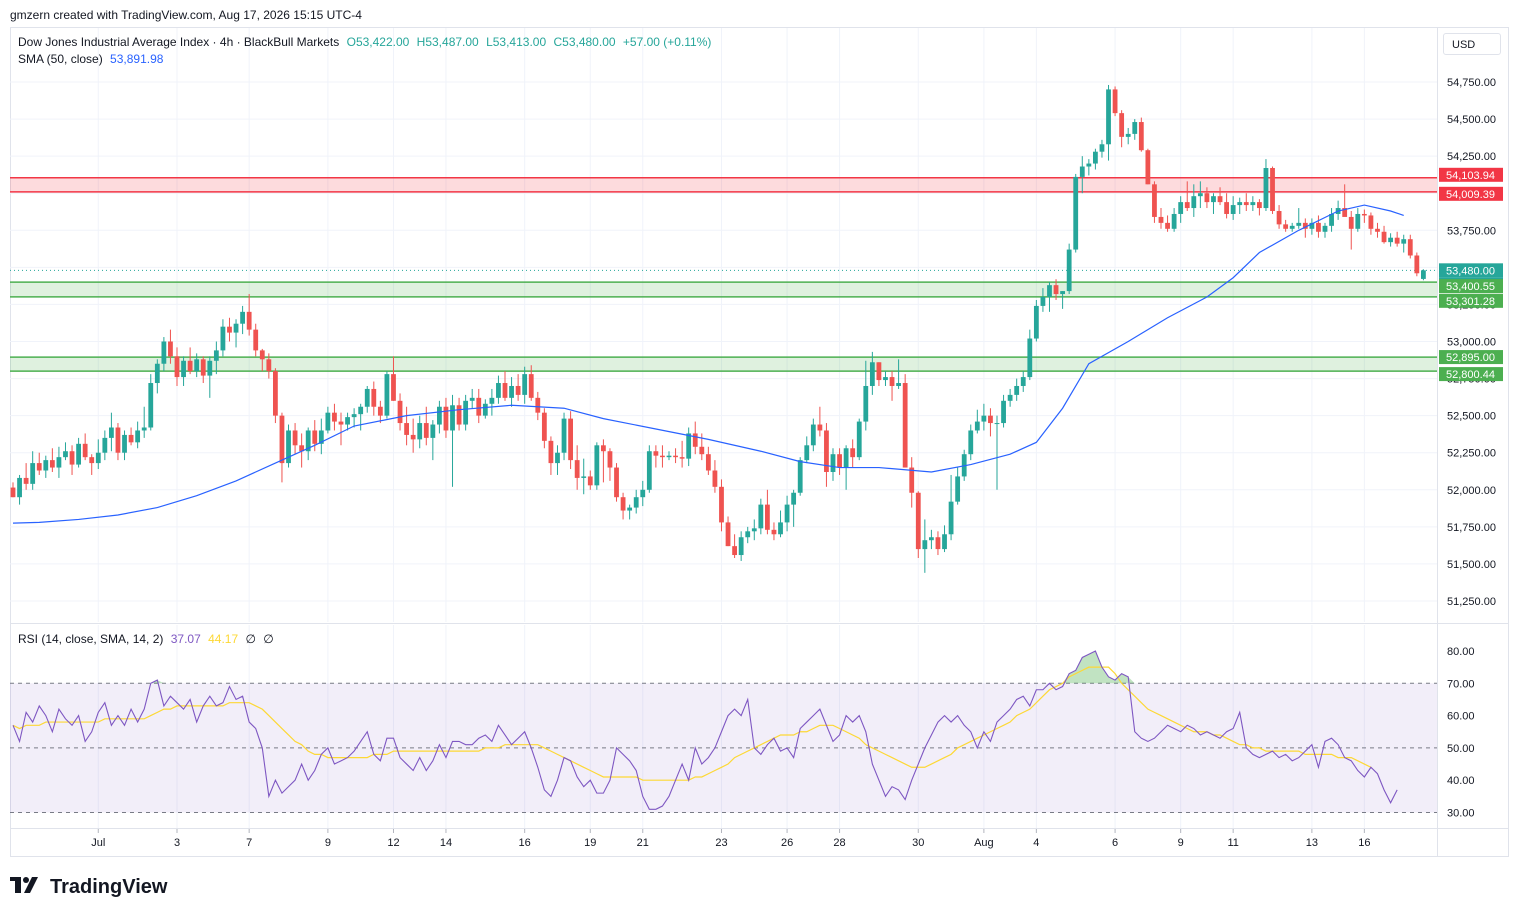  Describe the element at coordinates (1471, 491) in the screenshot. I see `price-tick-label: 52,000.00` at that location.